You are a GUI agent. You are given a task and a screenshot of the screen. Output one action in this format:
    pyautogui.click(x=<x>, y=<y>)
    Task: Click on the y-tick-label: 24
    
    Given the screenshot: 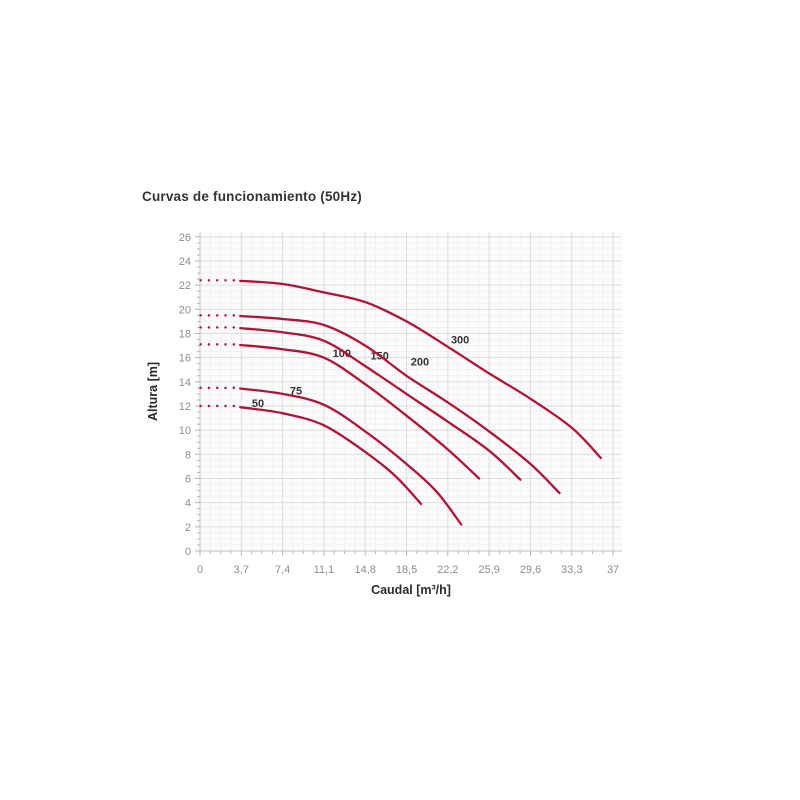 What is the action you would take?
    pyautogui.click(x=185, y=262)
    